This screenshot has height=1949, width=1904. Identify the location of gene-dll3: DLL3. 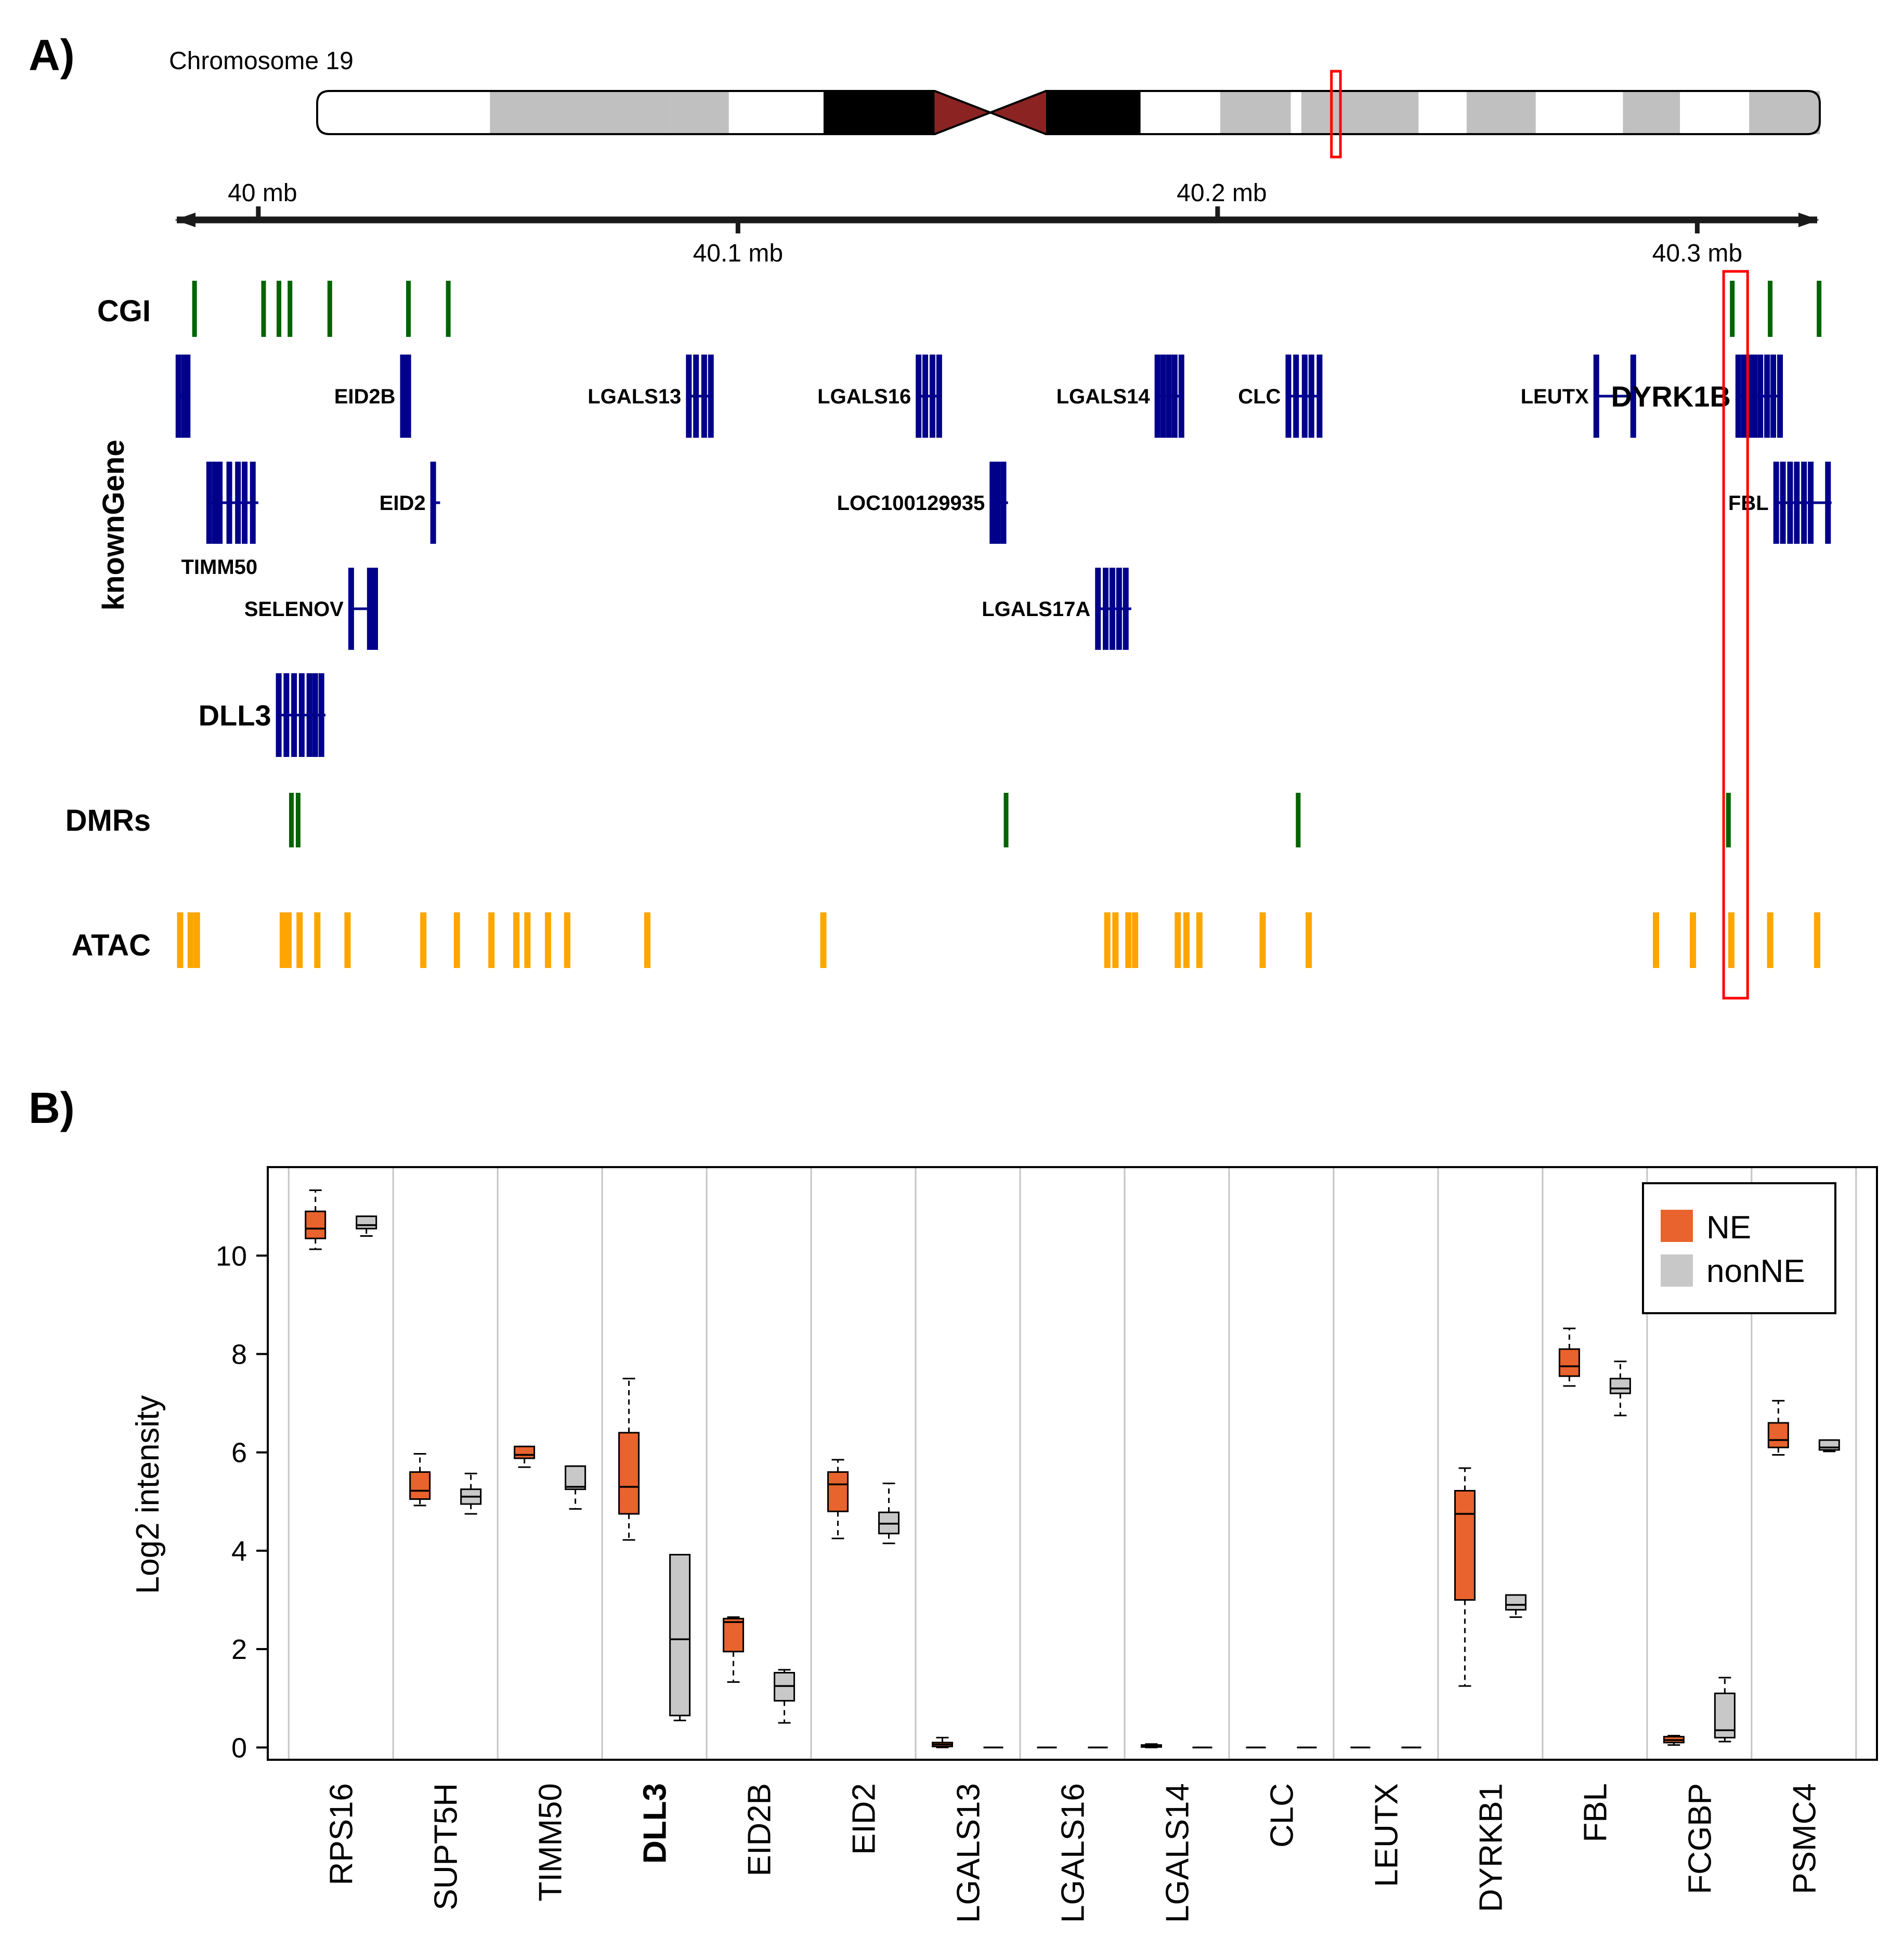
(262, 715).